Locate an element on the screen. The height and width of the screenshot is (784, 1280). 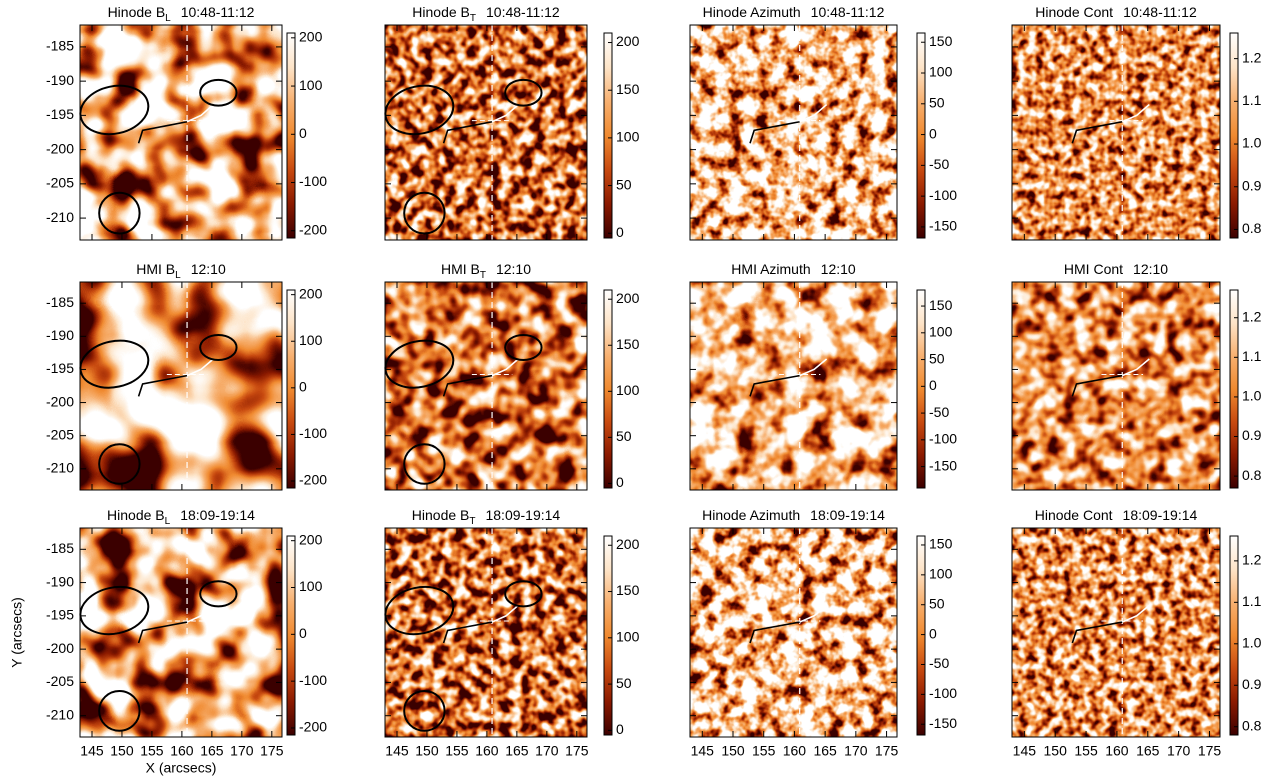
x-tick-label: 175 is located at coordinates (272, 751).